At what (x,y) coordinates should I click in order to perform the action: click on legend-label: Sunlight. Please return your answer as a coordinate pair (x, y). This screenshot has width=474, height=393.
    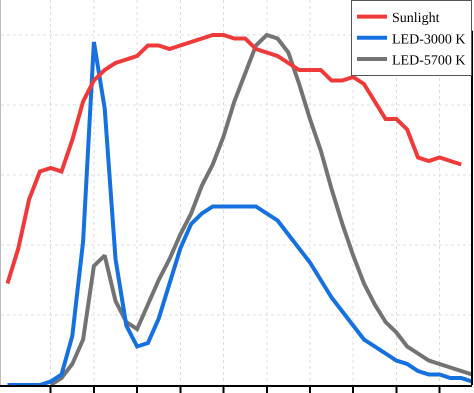
    Looking at the image, I should click on (416, 18).